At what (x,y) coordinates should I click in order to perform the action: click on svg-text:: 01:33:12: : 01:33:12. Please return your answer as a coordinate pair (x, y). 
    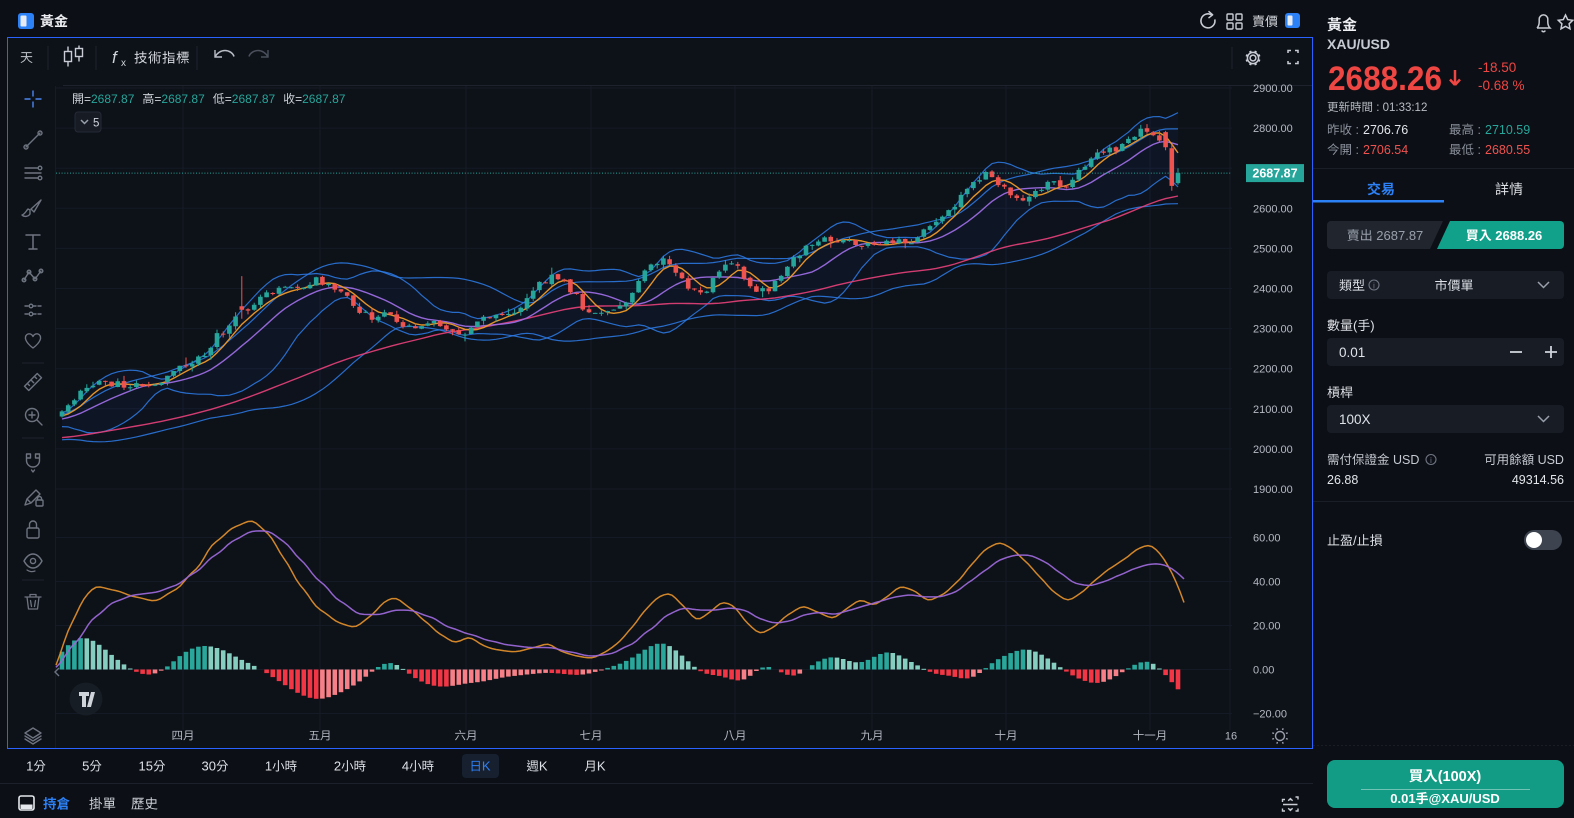
    Looking at the image, I should click on (1400, 108).